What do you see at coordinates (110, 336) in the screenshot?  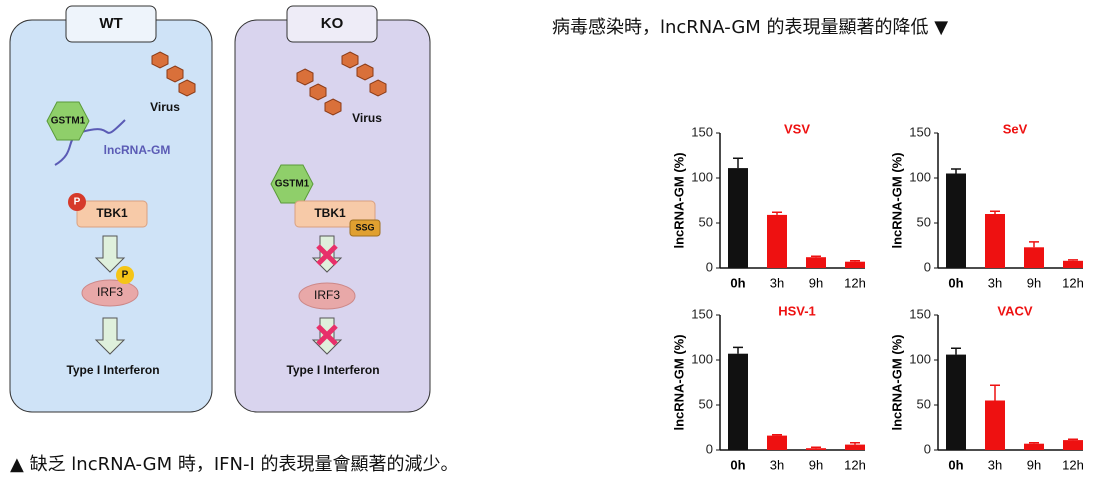 I see `arrow` at bounding box center [110, 336].